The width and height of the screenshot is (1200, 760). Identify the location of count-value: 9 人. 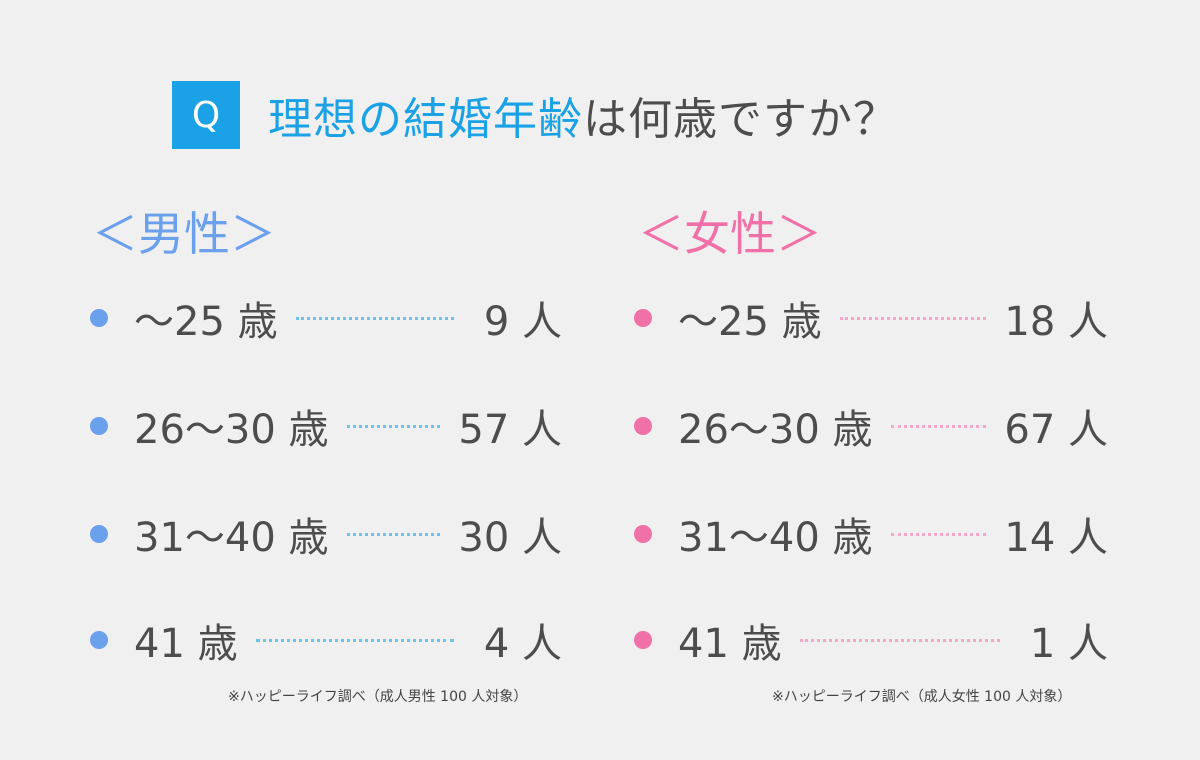
(522, 322).